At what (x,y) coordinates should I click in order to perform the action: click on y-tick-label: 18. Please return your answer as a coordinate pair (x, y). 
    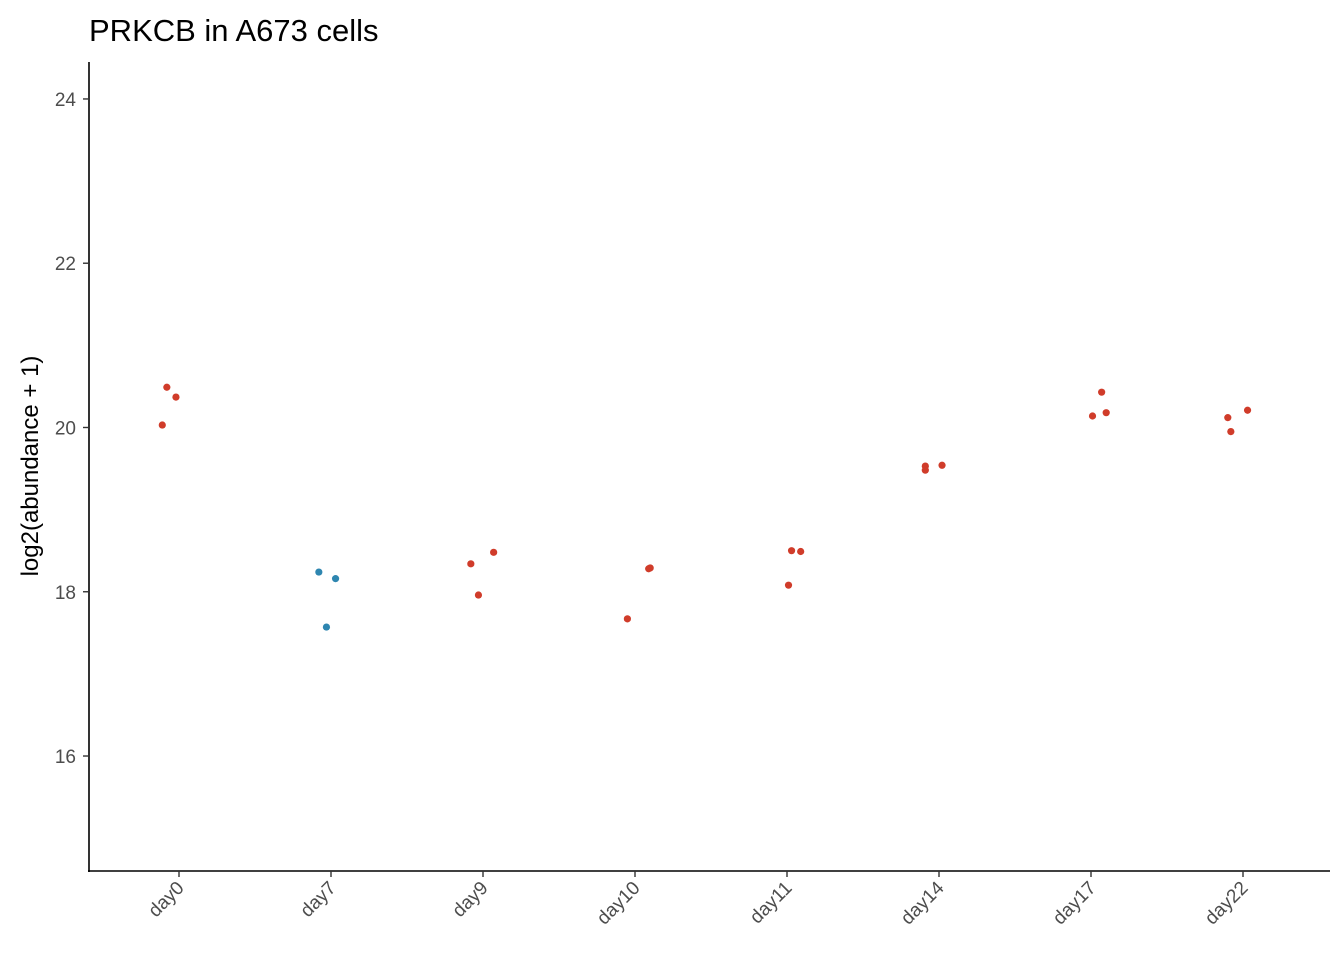
    Looking at the image, I should click on (65, 593).